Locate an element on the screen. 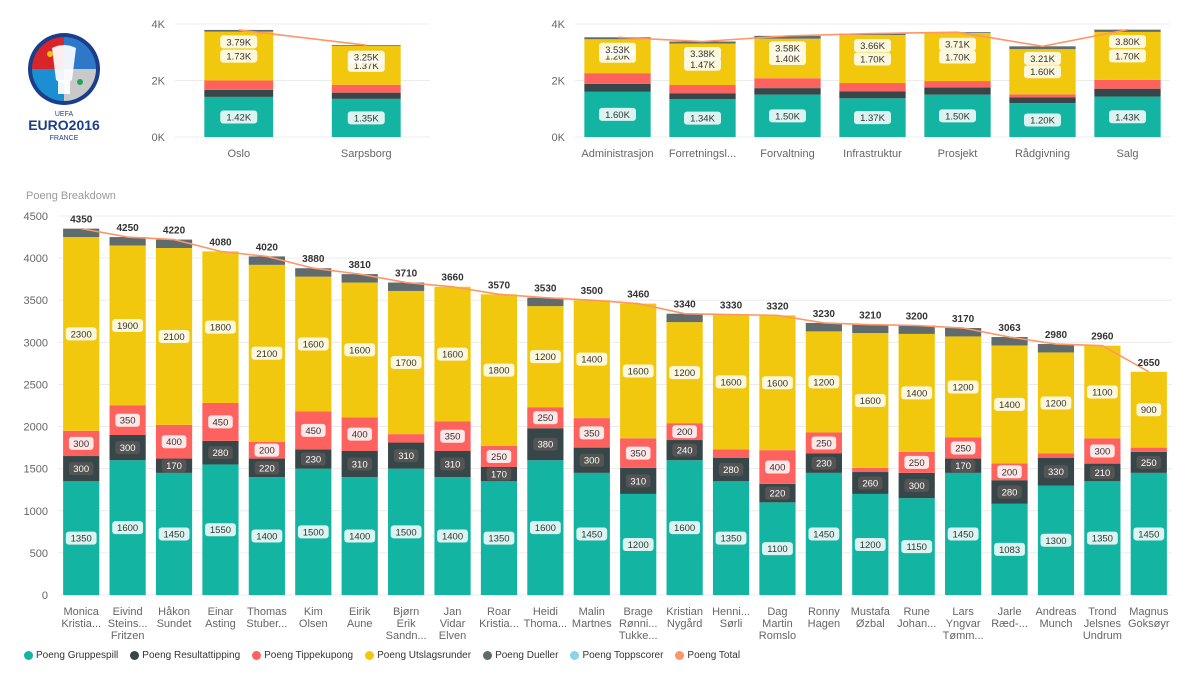  legend-label: Poeng Gruppespill is located at coordinates (77, 655).